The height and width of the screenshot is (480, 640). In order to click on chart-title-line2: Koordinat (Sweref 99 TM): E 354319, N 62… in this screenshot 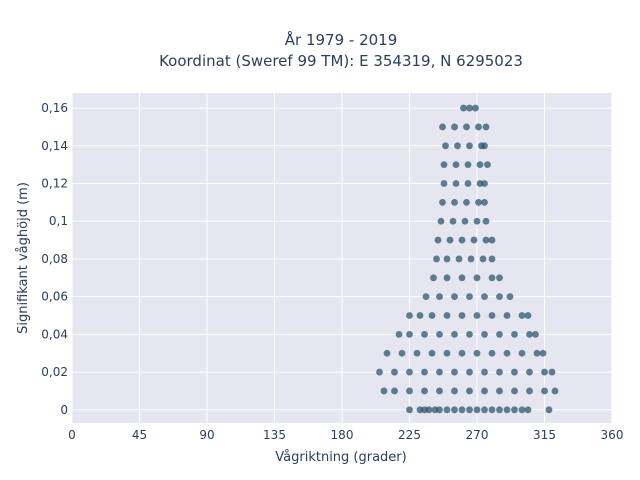, I will do `click(341, 61)`.